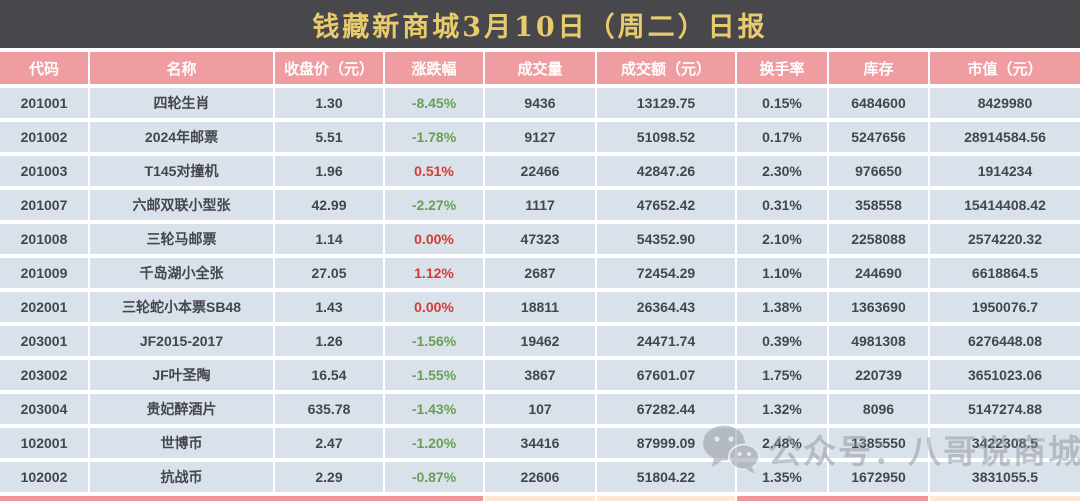  Describe the element at coordinates (45, 477) in the screenshot. I see `cell-code: 102002` at that location.